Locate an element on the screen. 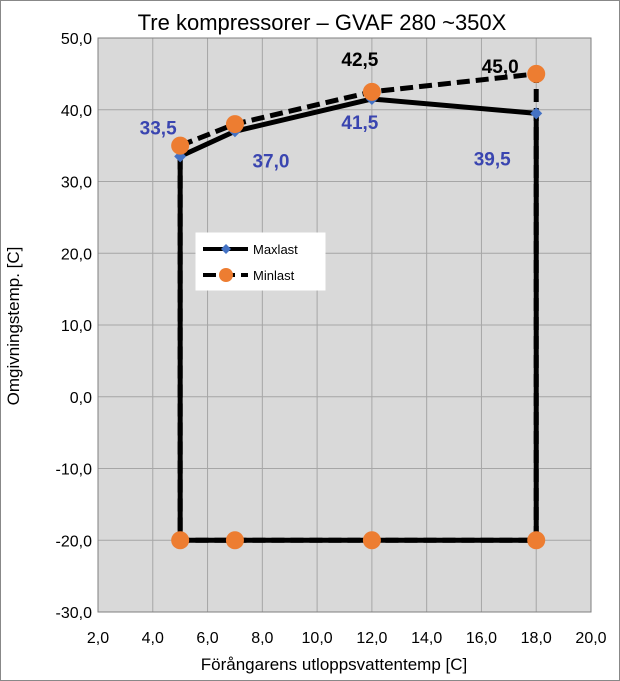 The image size is (620, 681). y-tick-label: 50,0 is located at coordinates (76, 39).